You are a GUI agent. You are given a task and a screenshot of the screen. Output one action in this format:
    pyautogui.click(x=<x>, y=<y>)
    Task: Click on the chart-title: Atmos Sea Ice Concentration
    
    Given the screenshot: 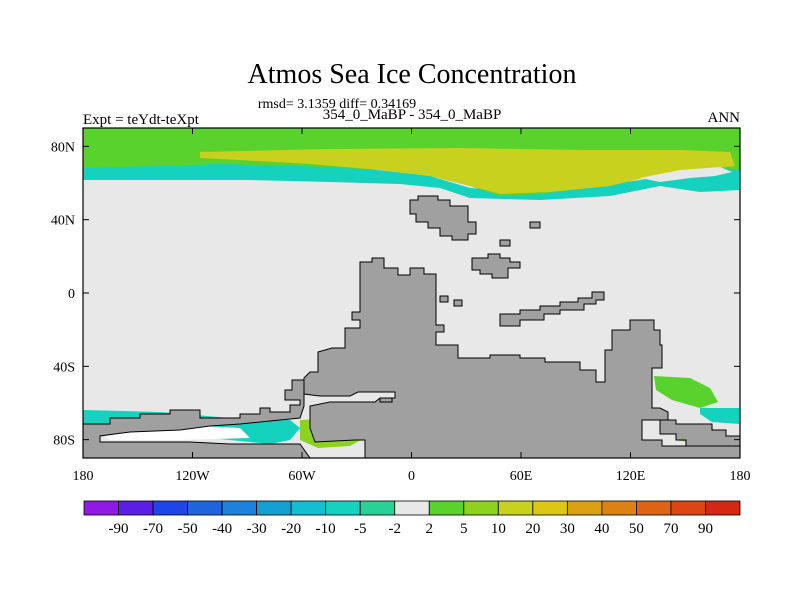 What is the action you would take?
    pyautogui.click(x=412, y=74)
    